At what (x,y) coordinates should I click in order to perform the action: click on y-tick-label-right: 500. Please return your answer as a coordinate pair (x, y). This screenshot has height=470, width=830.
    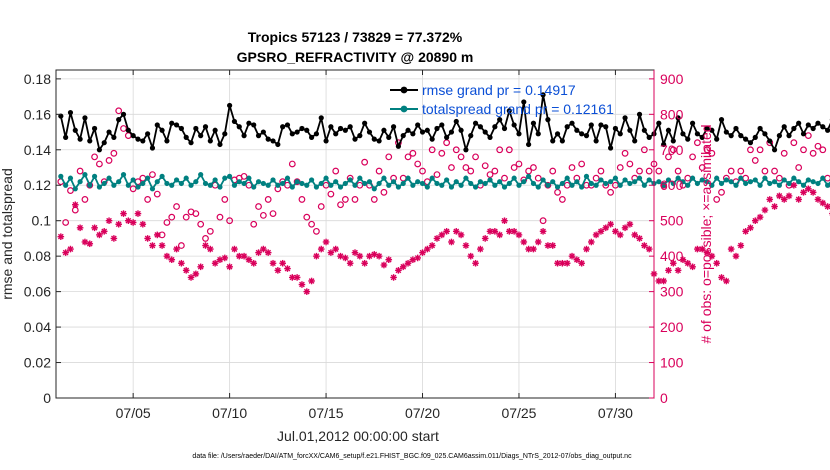
    Looking at the image, I should click on (672, 221).